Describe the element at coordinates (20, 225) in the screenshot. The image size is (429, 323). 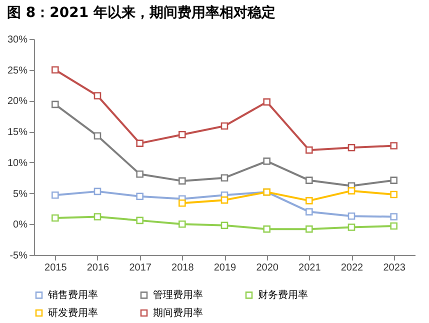
I see `y-tick-label: 0%` at that location.